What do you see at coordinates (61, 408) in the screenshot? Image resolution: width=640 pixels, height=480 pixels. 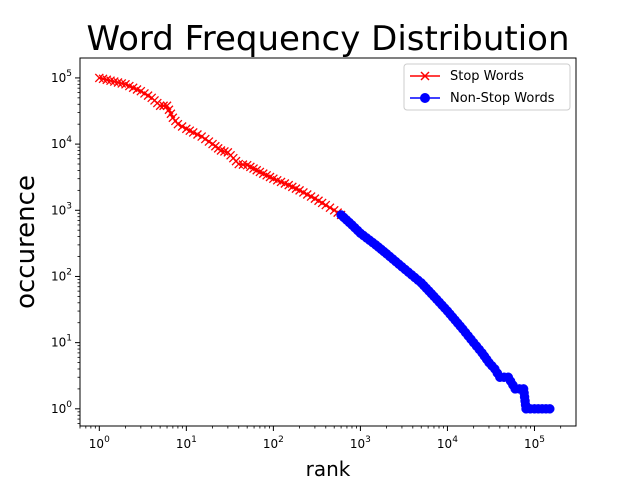 I see `y-tick-label: 10⁰` at bounding box center [61, 408].